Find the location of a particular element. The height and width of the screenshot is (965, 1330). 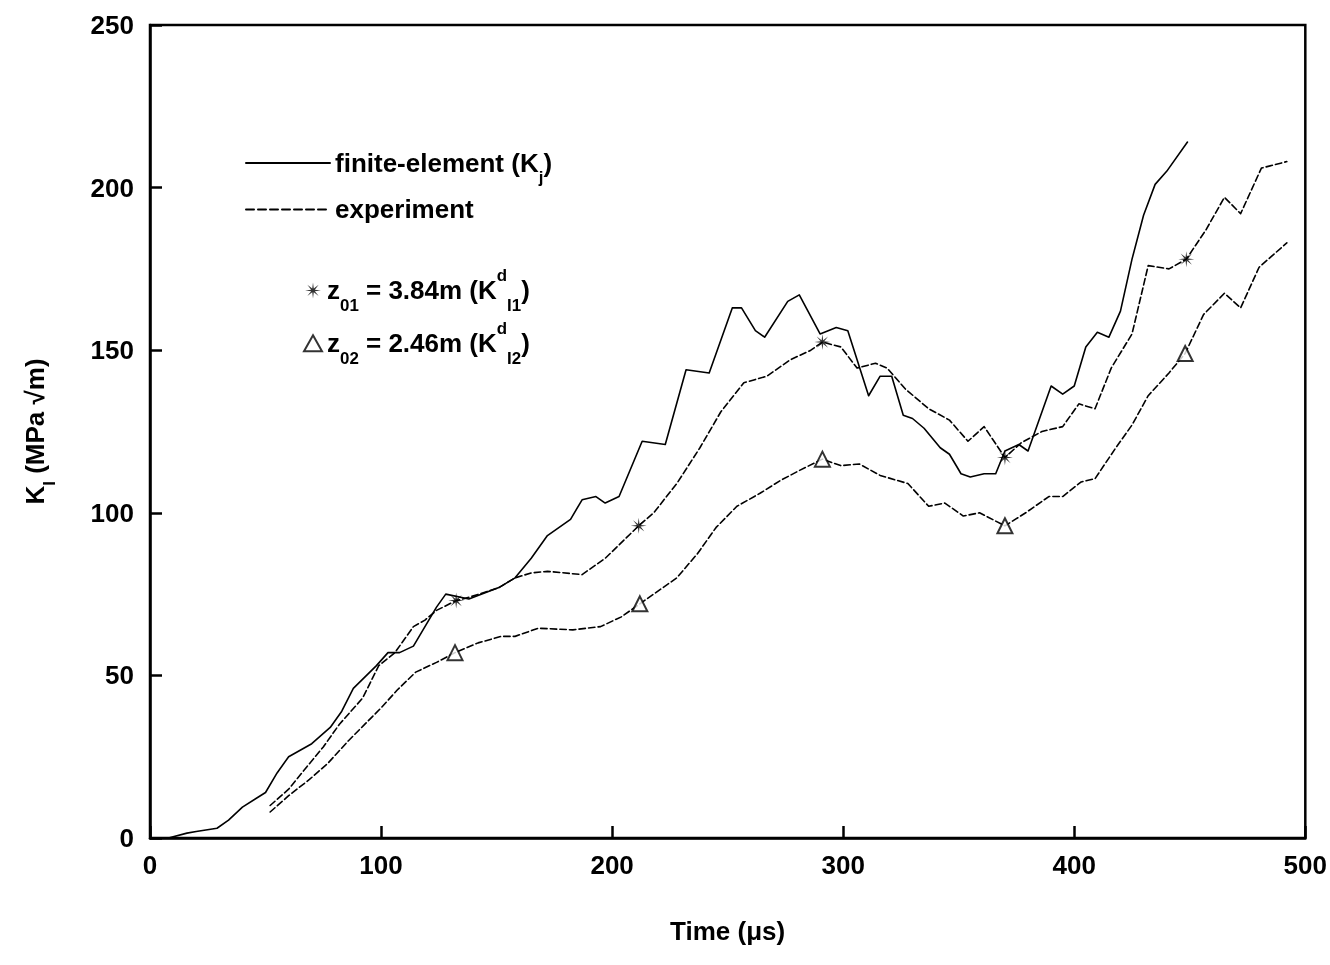

y-tick-label: 250 is located at coordinates (112, 25).